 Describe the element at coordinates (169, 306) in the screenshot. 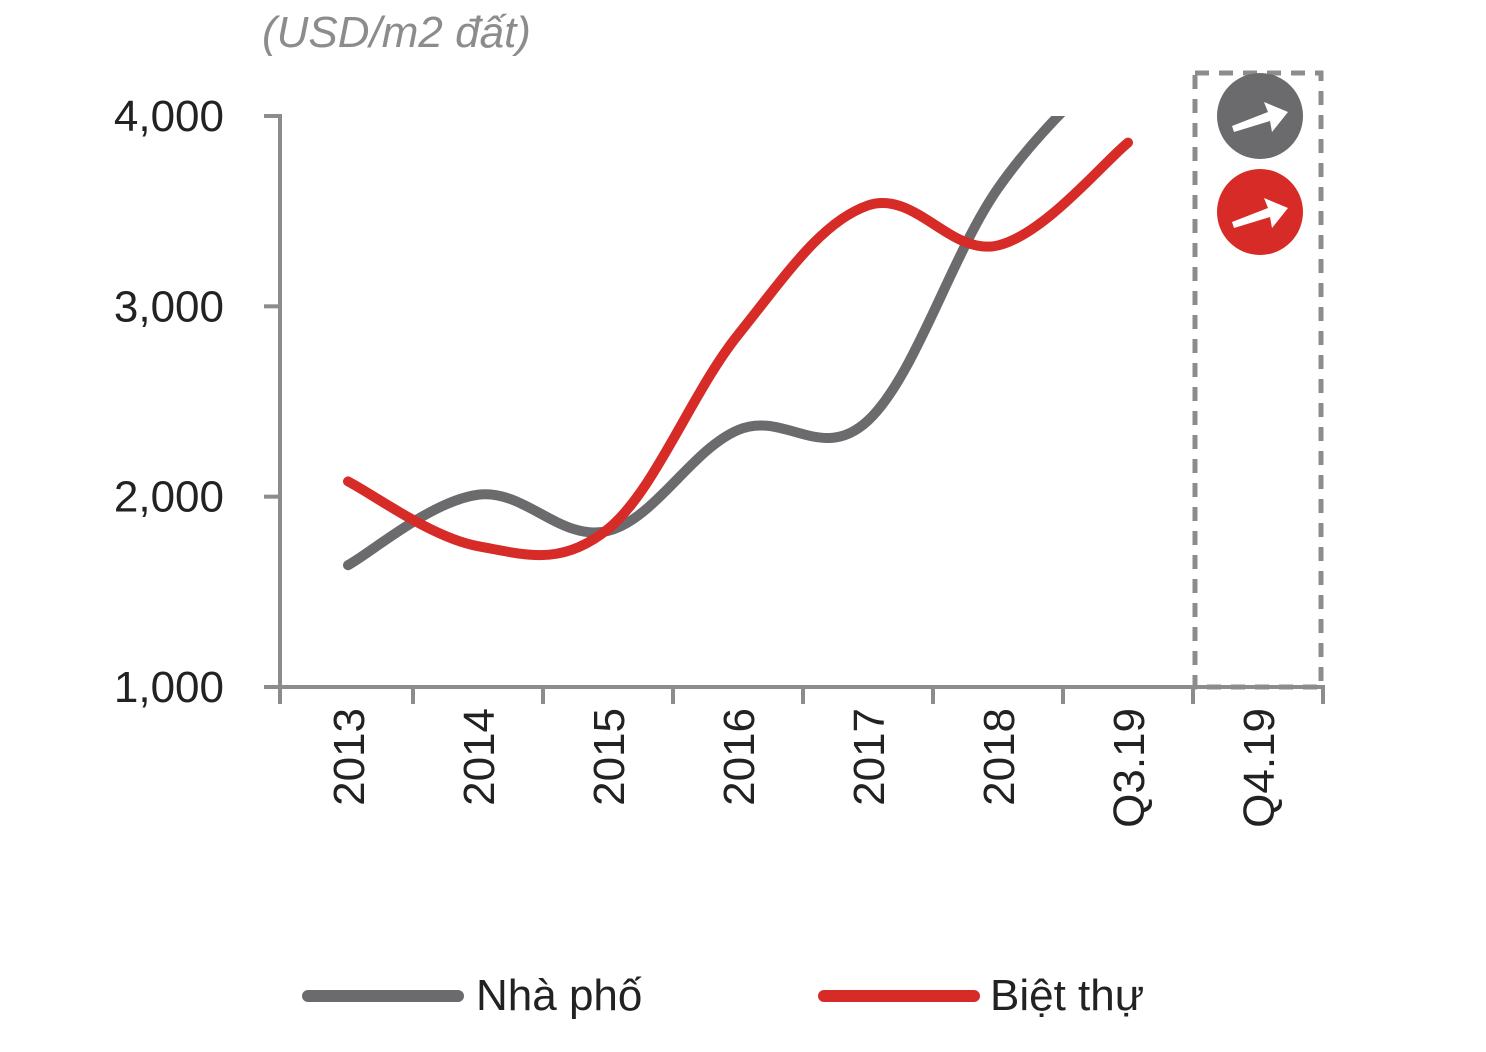

I see `y-tick-label: 3,000` at that location.